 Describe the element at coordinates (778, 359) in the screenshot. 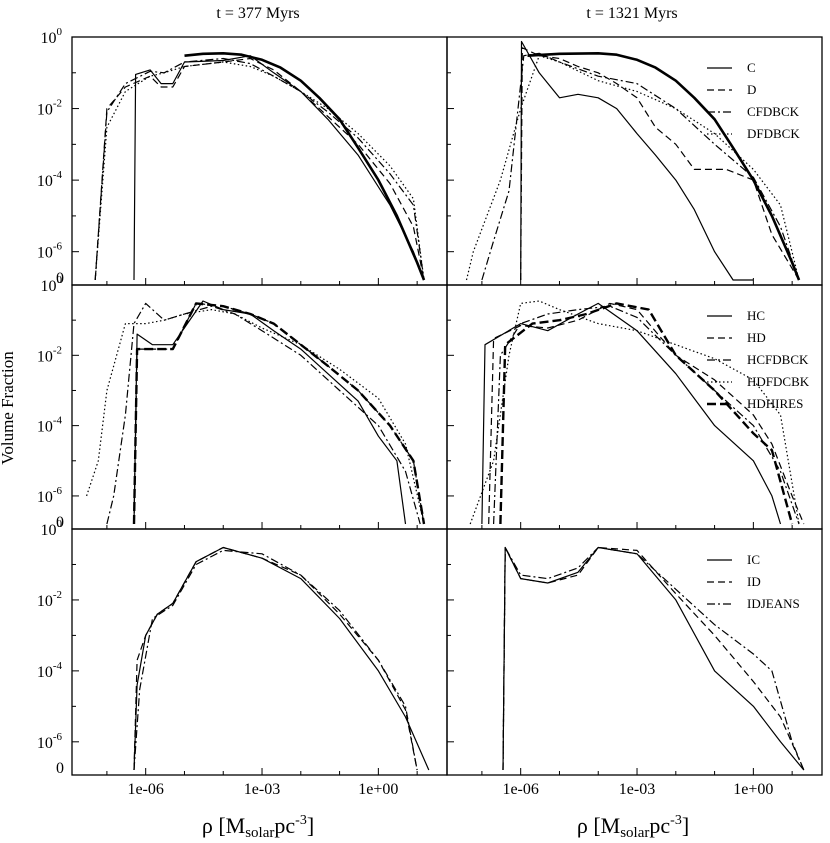

I see `legend-label: HCFDBCK` at that location.